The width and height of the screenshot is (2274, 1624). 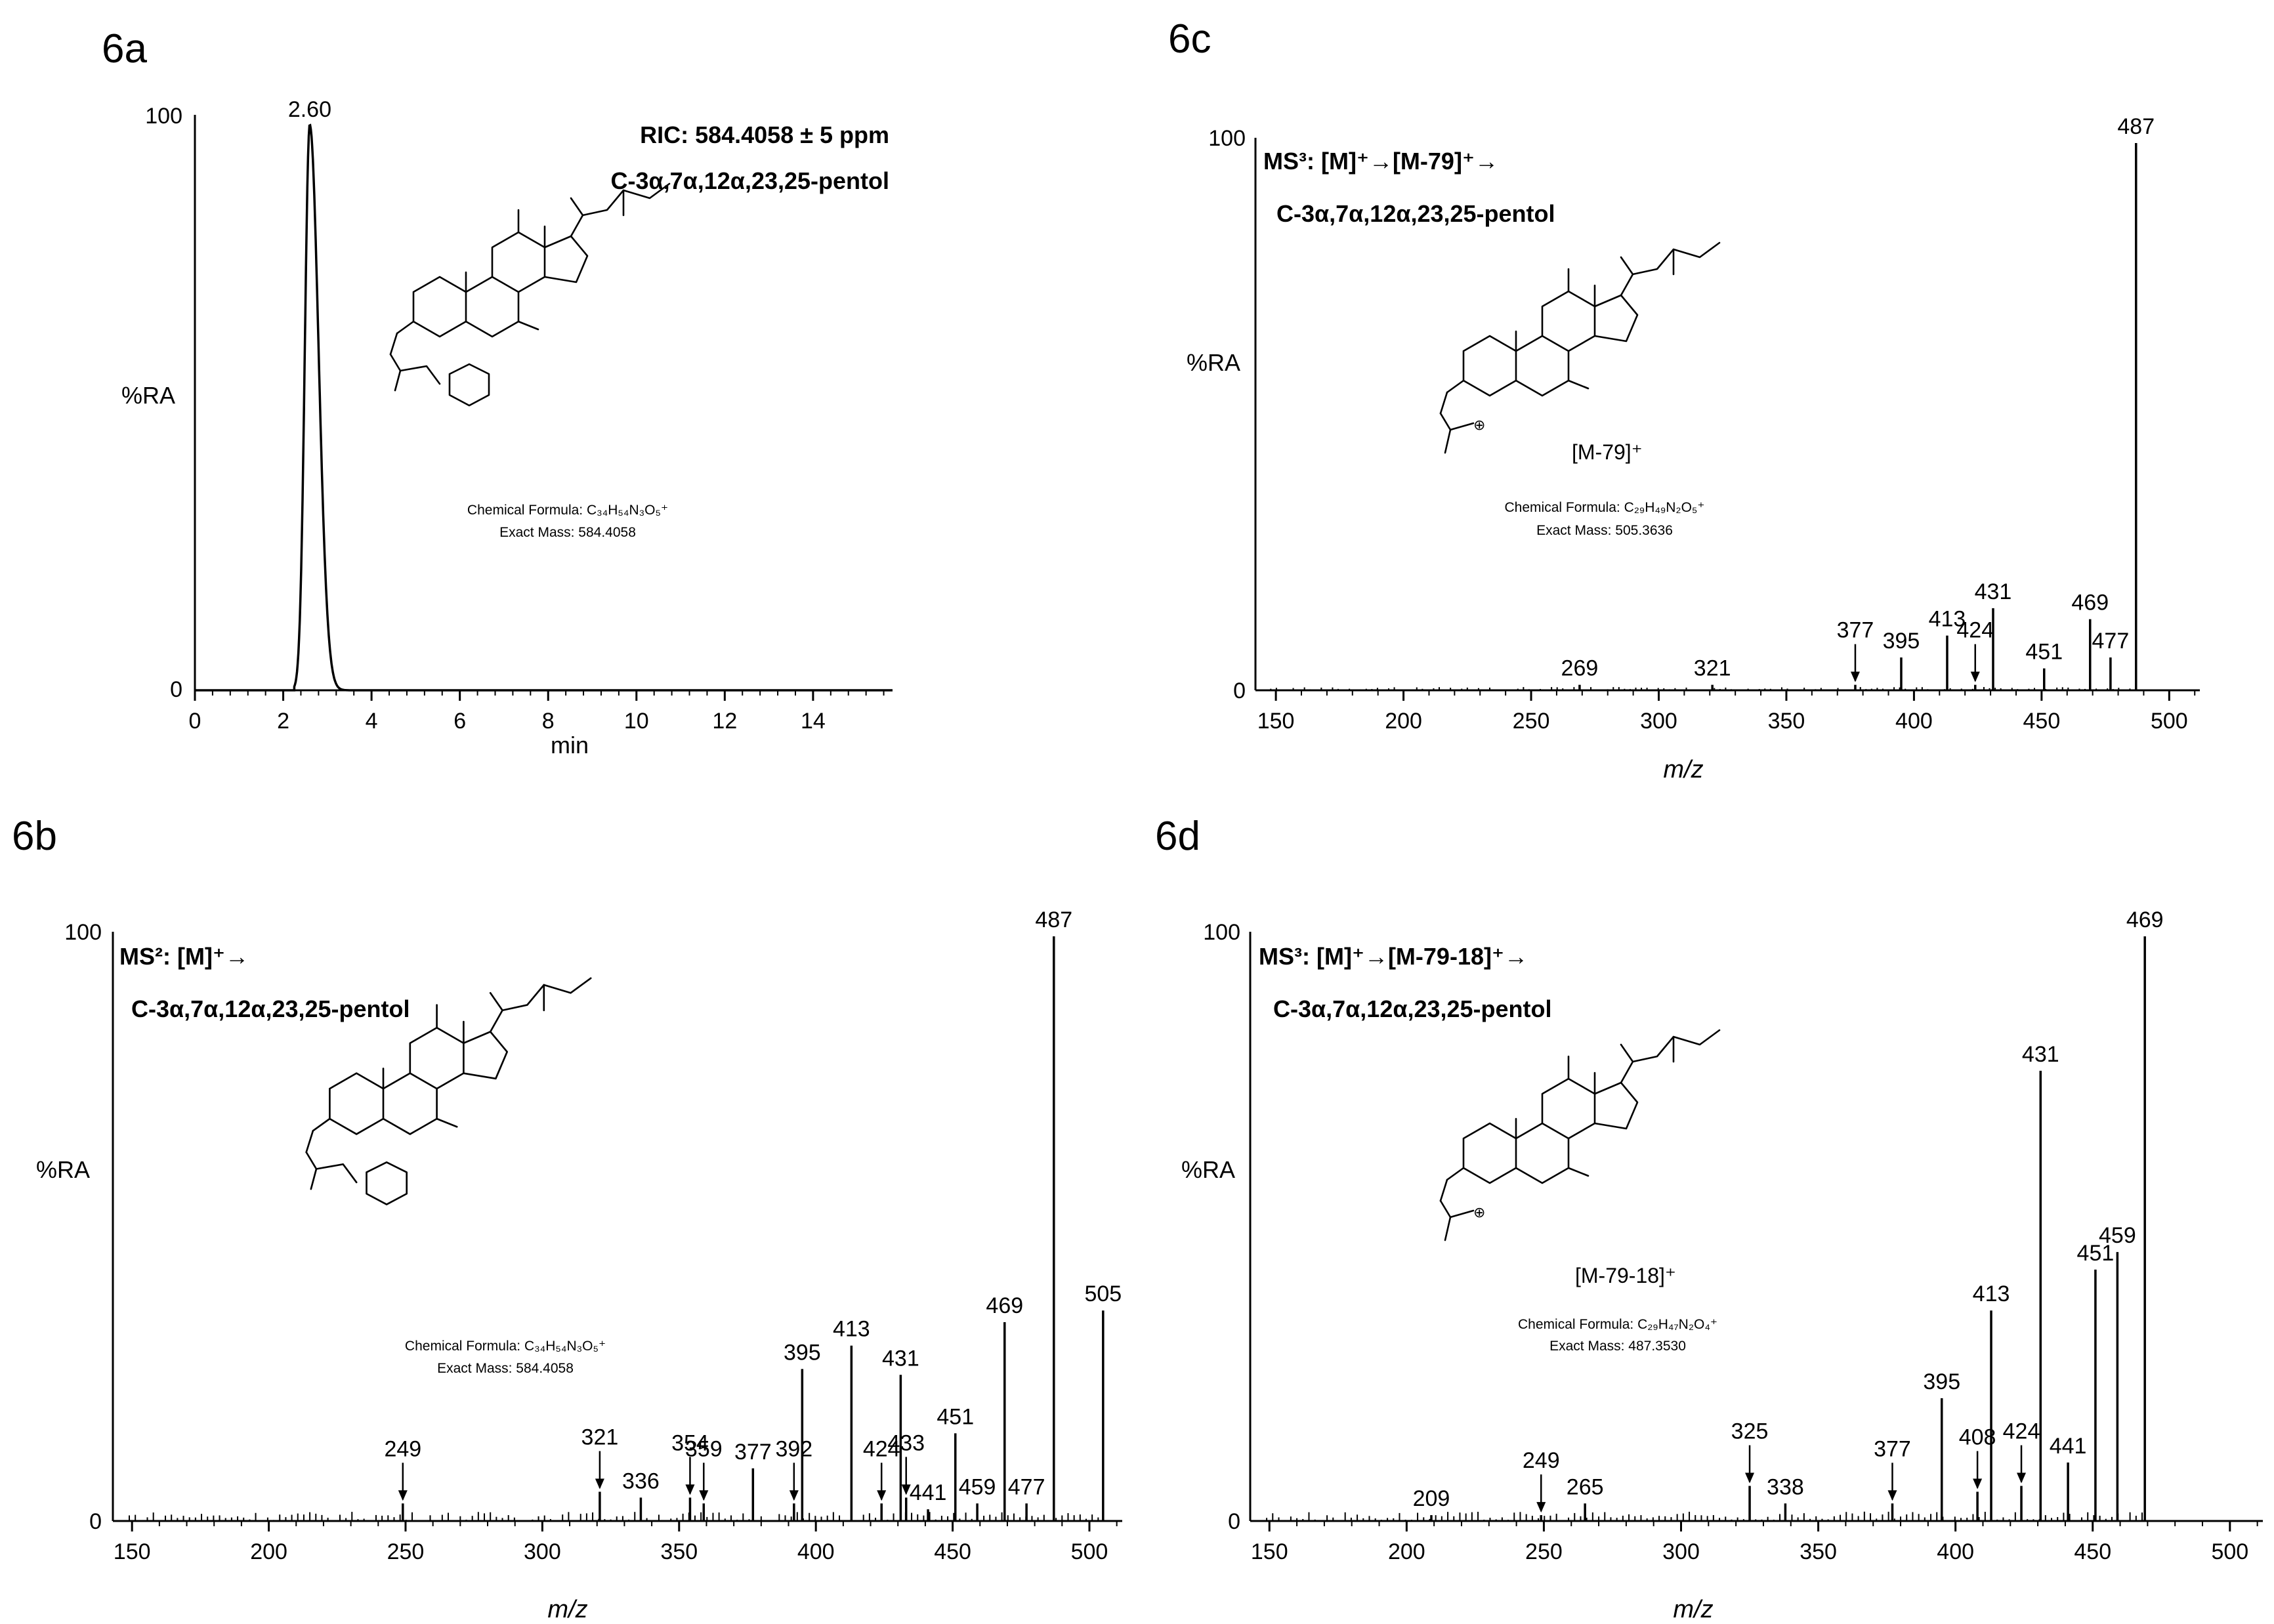 What do you see at coordinates (1914, 721) in the screenshot?
I see `x-tick-label: 400` at bounding box center [1914, 721].